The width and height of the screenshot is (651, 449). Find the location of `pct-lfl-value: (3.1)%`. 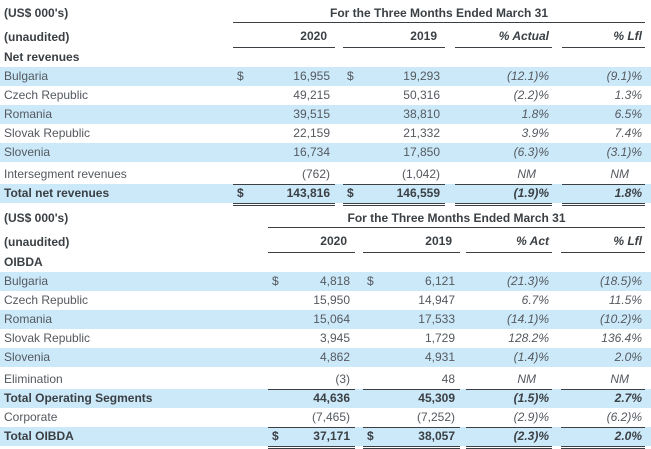

pct-lfl-value: (3.1)% is located at coordinates (624, 152).